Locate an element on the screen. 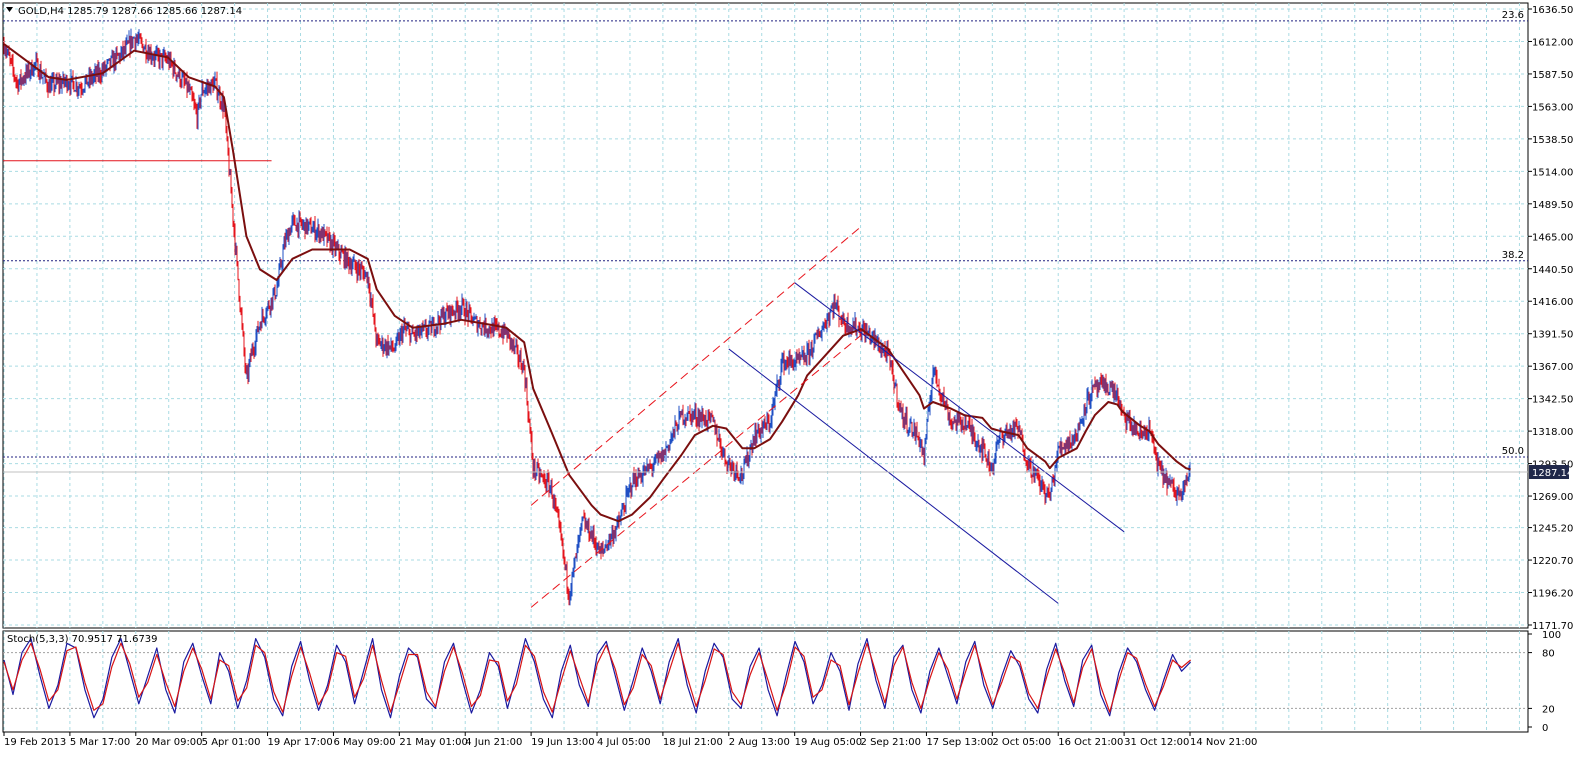  stochastic-panel: 100 80 20 0 Stoch(5,3,3) 70.9517 71.6739 is located at coordinates (781, 682).